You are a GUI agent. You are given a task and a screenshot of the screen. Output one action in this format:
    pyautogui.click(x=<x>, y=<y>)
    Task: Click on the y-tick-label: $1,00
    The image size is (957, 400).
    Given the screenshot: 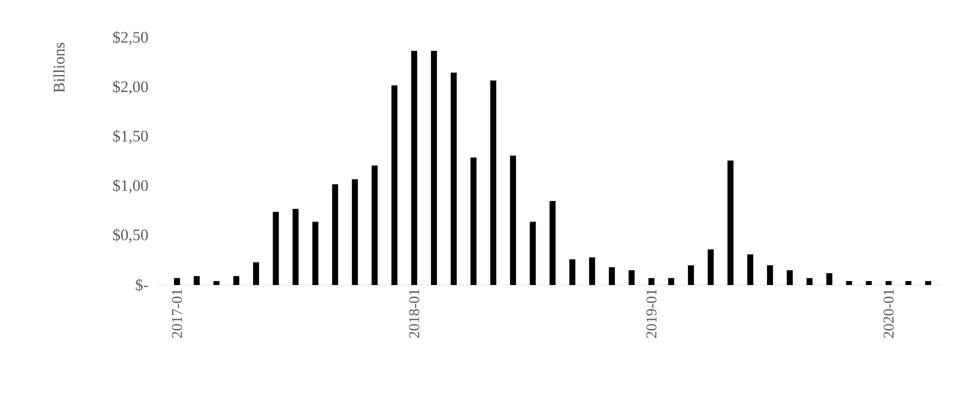 What is the action you would take?
    pyautogui.click(x=130, y=186)
    